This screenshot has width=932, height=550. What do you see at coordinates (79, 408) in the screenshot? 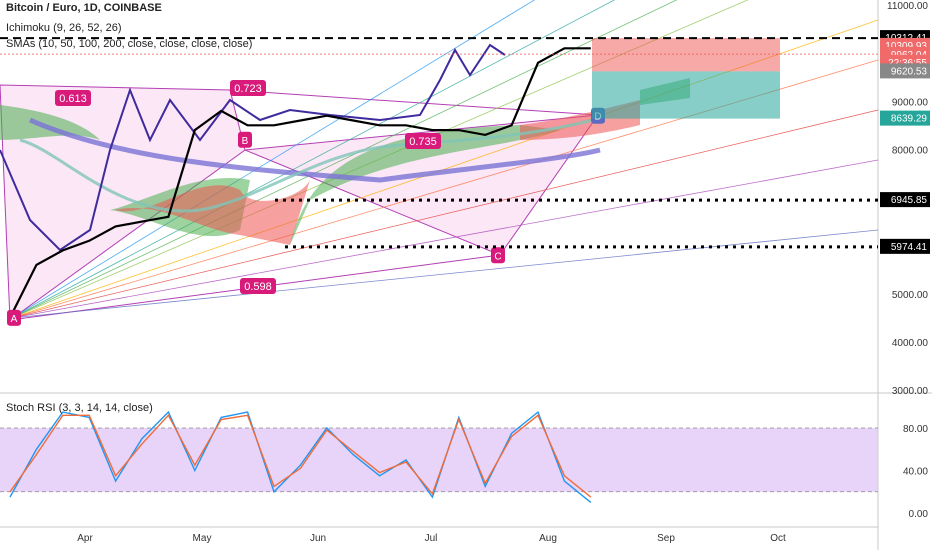
I see `stoch-legend: Stoch RSI (3, 3, 14, 14, close)` at bounding box center [79, 408].